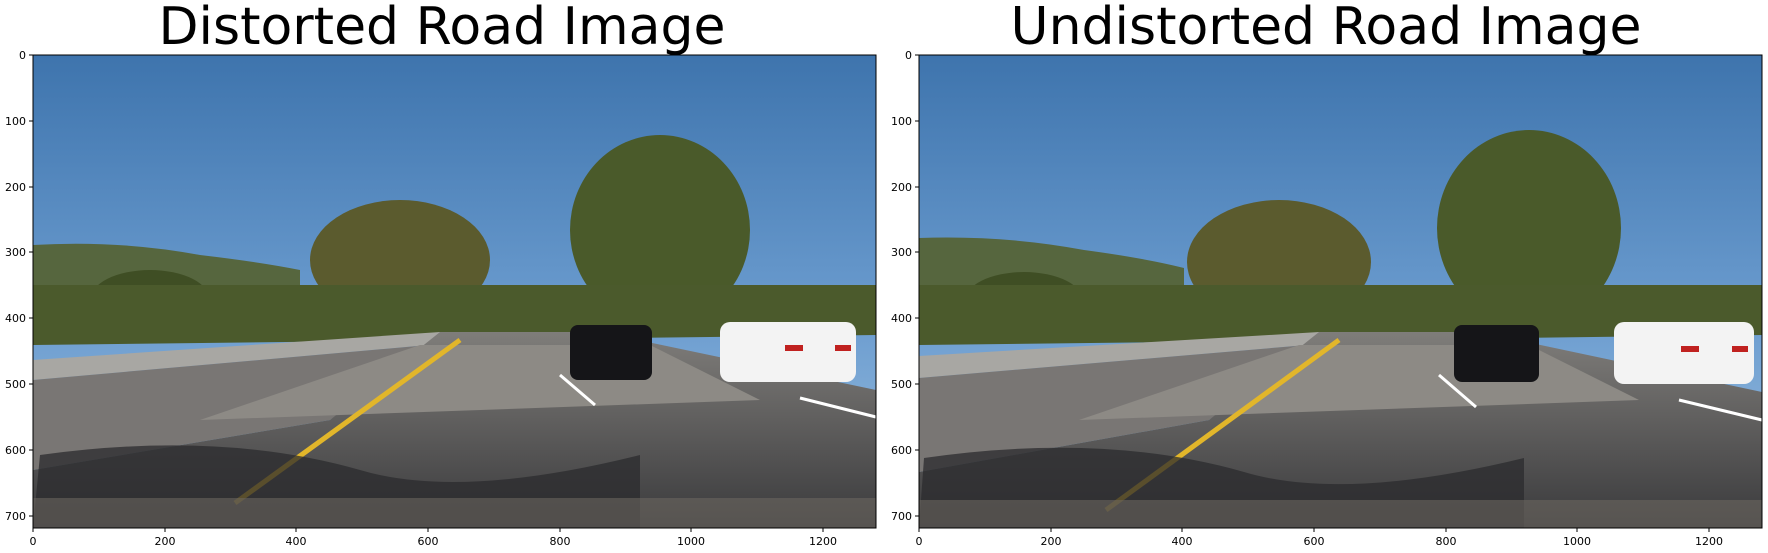 This screenshot has height=553, width=1768. Describe the element at coordinates (442, 28) in the screenshot. I see `panel-title: Distorted Road Image` at that location.